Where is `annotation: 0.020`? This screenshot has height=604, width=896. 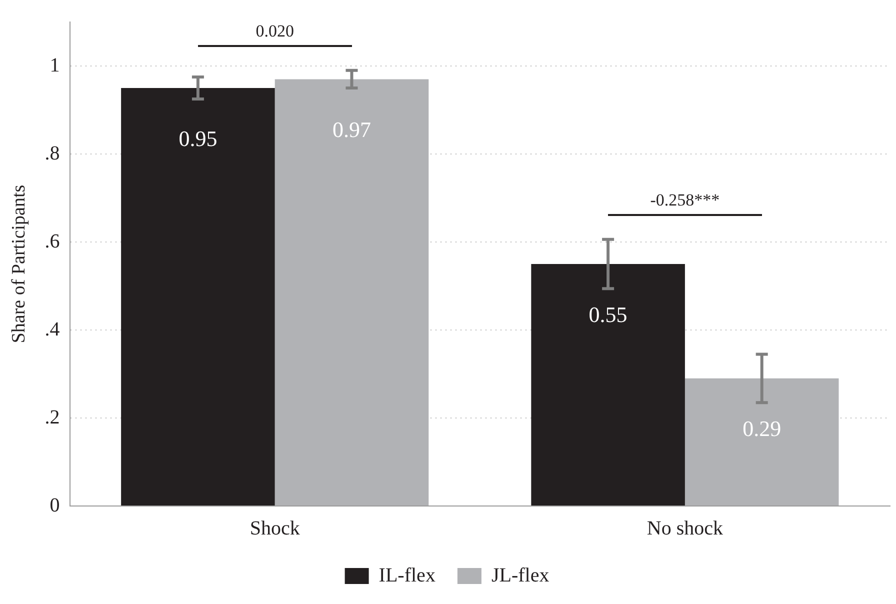
annotation: 0.020 is located at coordinates (275, 30).